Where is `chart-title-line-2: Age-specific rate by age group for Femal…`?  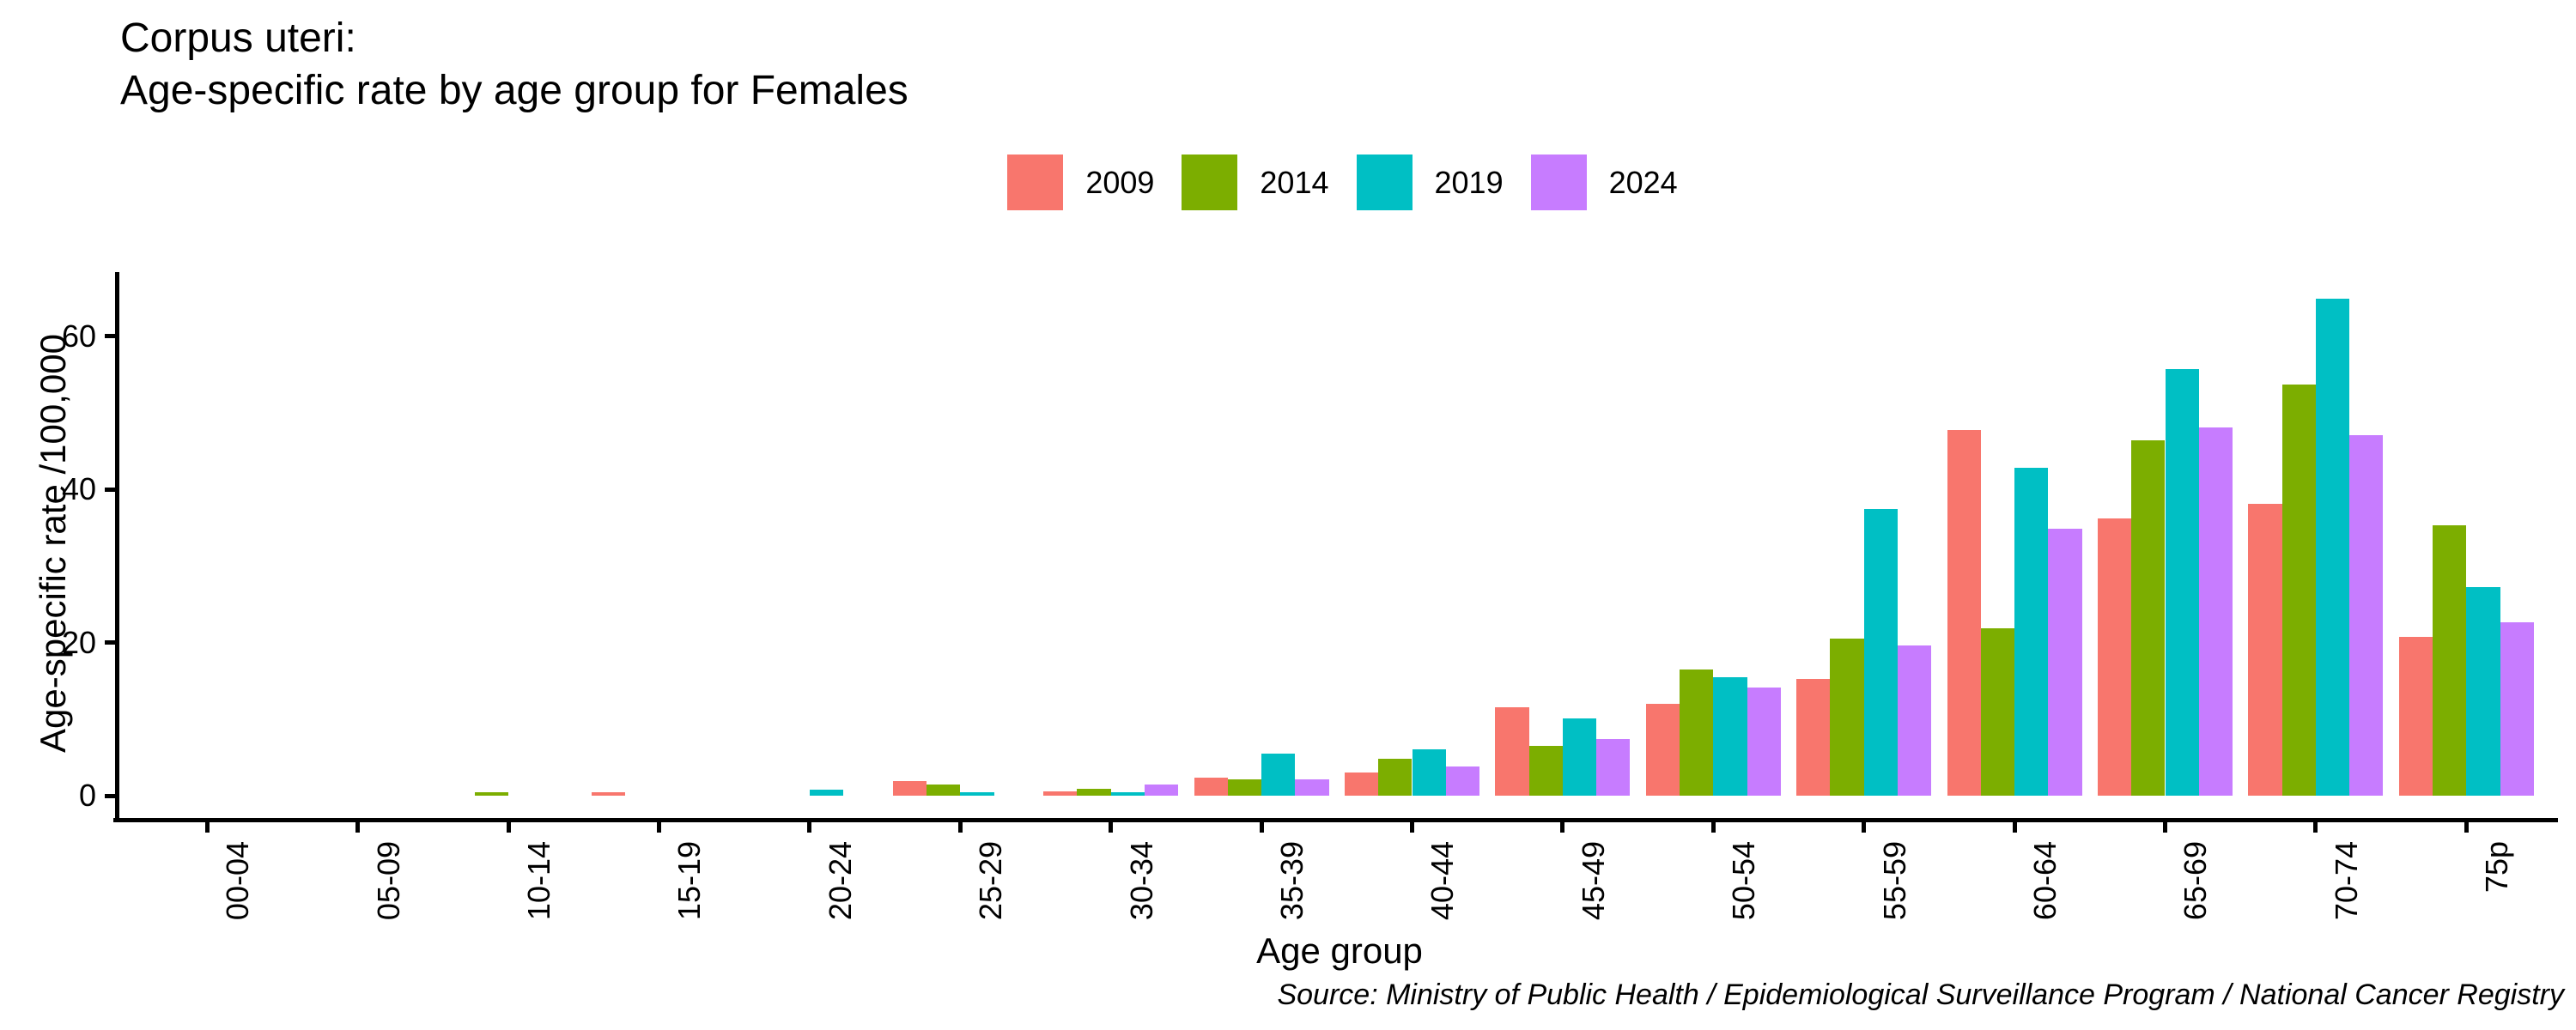
chart-title-line-2: Age-specific rate by age group for Femal… is located at coordinates (514, 91).